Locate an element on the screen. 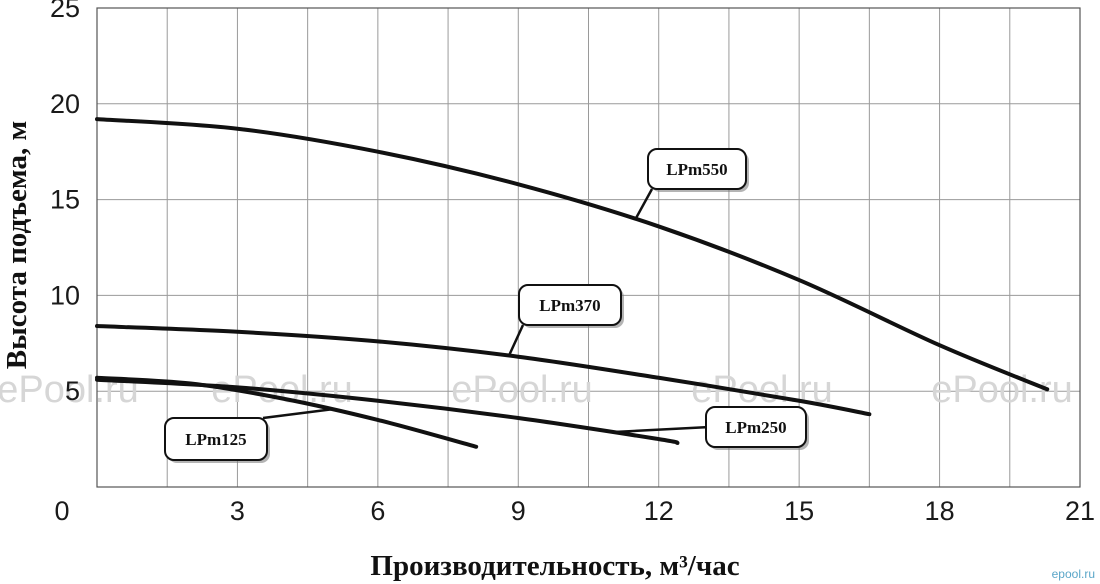 Image resolution: width=1100 pixels, height=584 pixels. series-line-lpm370 is located at coordinates (483, 370).